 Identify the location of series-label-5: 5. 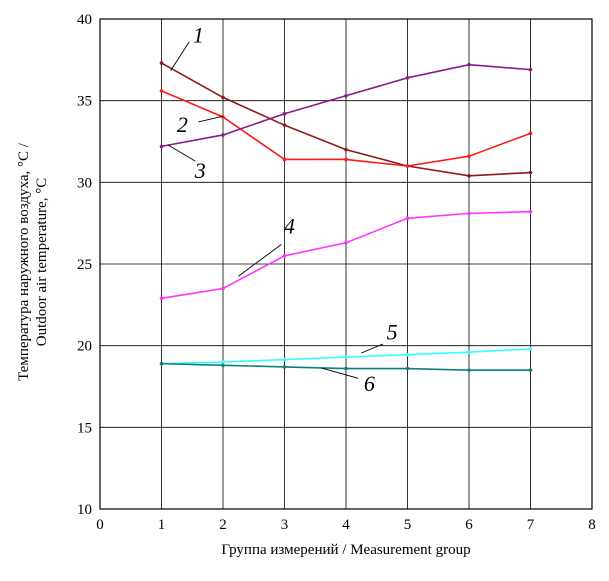
(392, 332).